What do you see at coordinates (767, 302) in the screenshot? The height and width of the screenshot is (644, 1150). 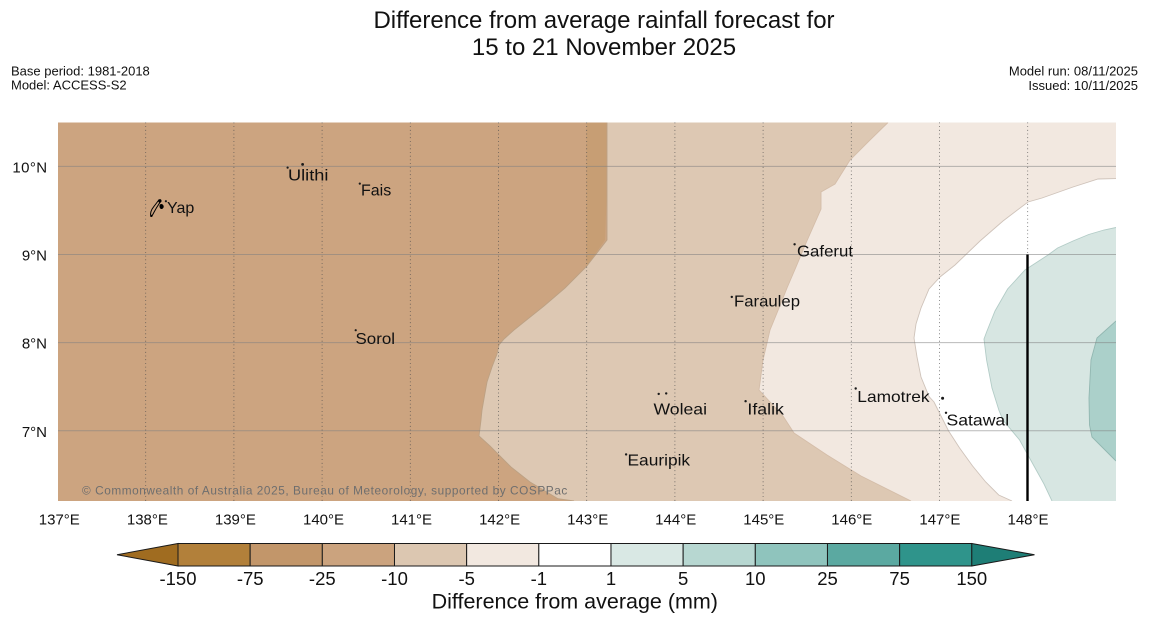 I see `svg-text: Faraulep` at bounding box center [767, 302].